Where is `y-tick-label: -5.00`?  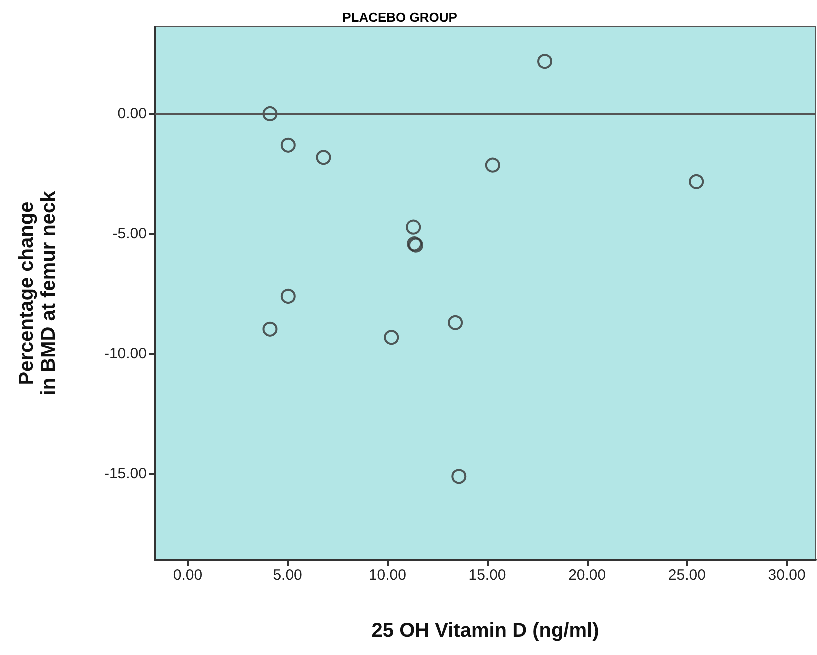
y-tick-label: -5.00 is located at coordinates (129, 234).